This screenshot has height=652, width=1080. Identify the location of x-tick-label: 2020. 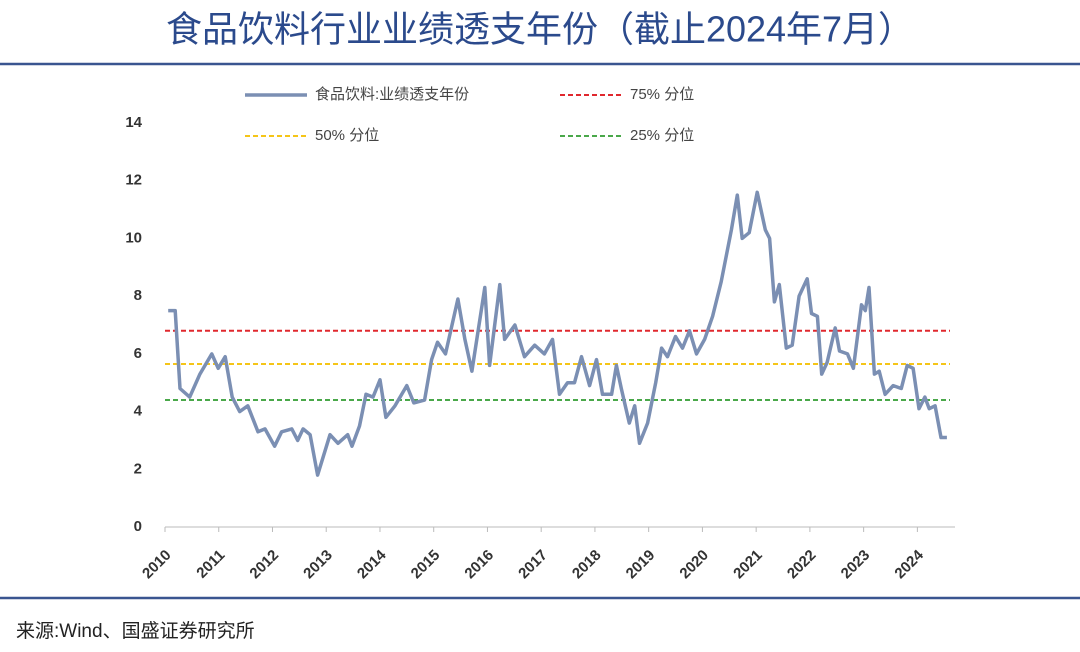
(694, 565).